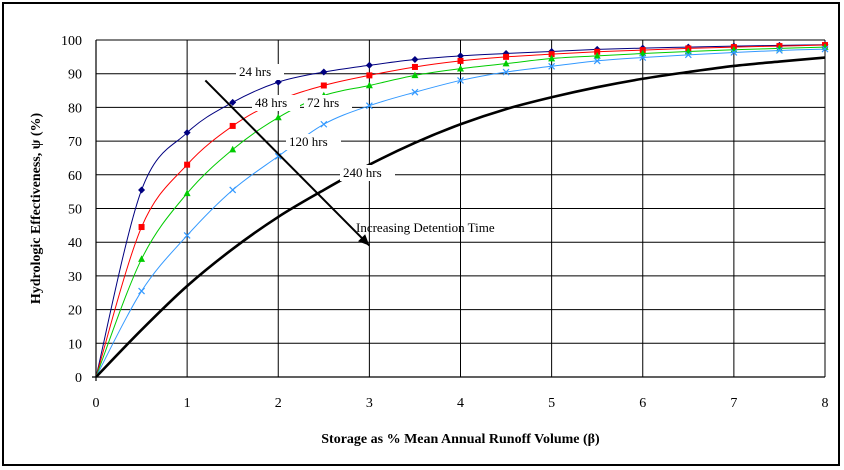  What do you see at coordinates (308, 141) in the screenshot?
I see `series-label: 120 hrs` at bounding box center [308, 141].